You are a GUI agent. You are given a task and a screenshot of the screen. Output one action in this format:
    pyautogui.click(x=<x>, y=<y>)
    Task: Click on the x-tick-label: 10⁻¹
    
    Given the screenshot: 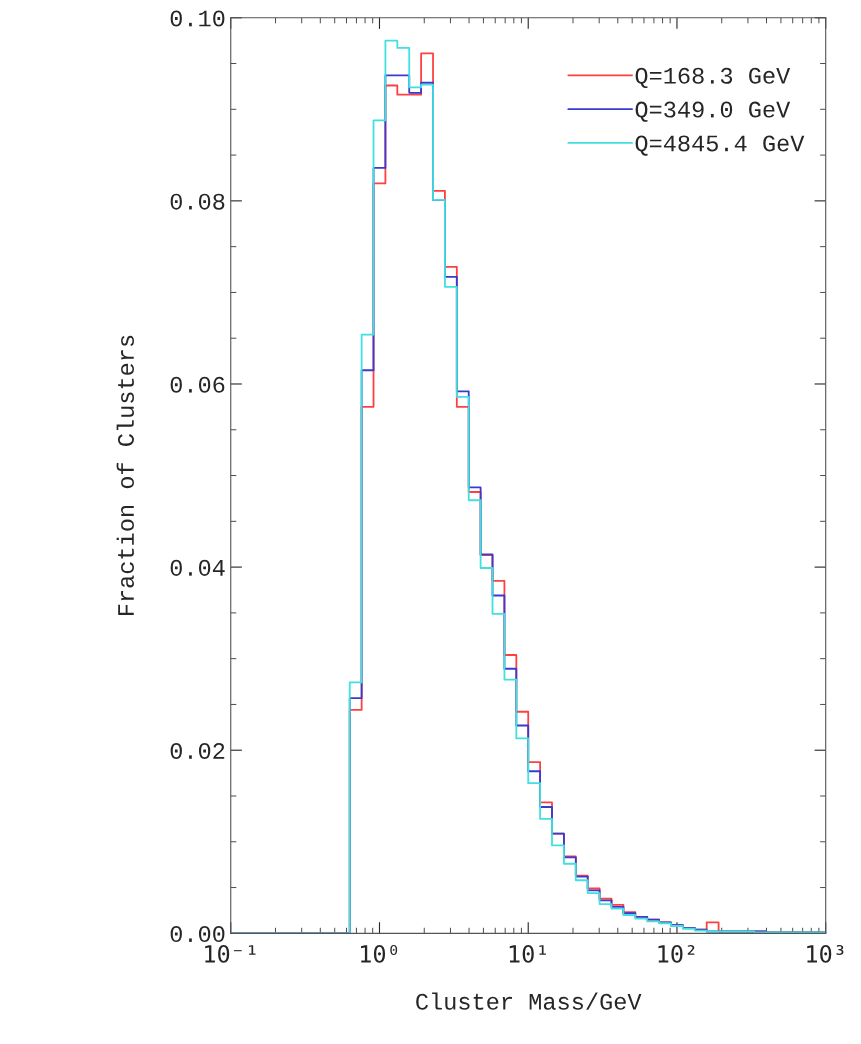 What is the action you would take?
    pyautogui.click(x=230, y=953)
    